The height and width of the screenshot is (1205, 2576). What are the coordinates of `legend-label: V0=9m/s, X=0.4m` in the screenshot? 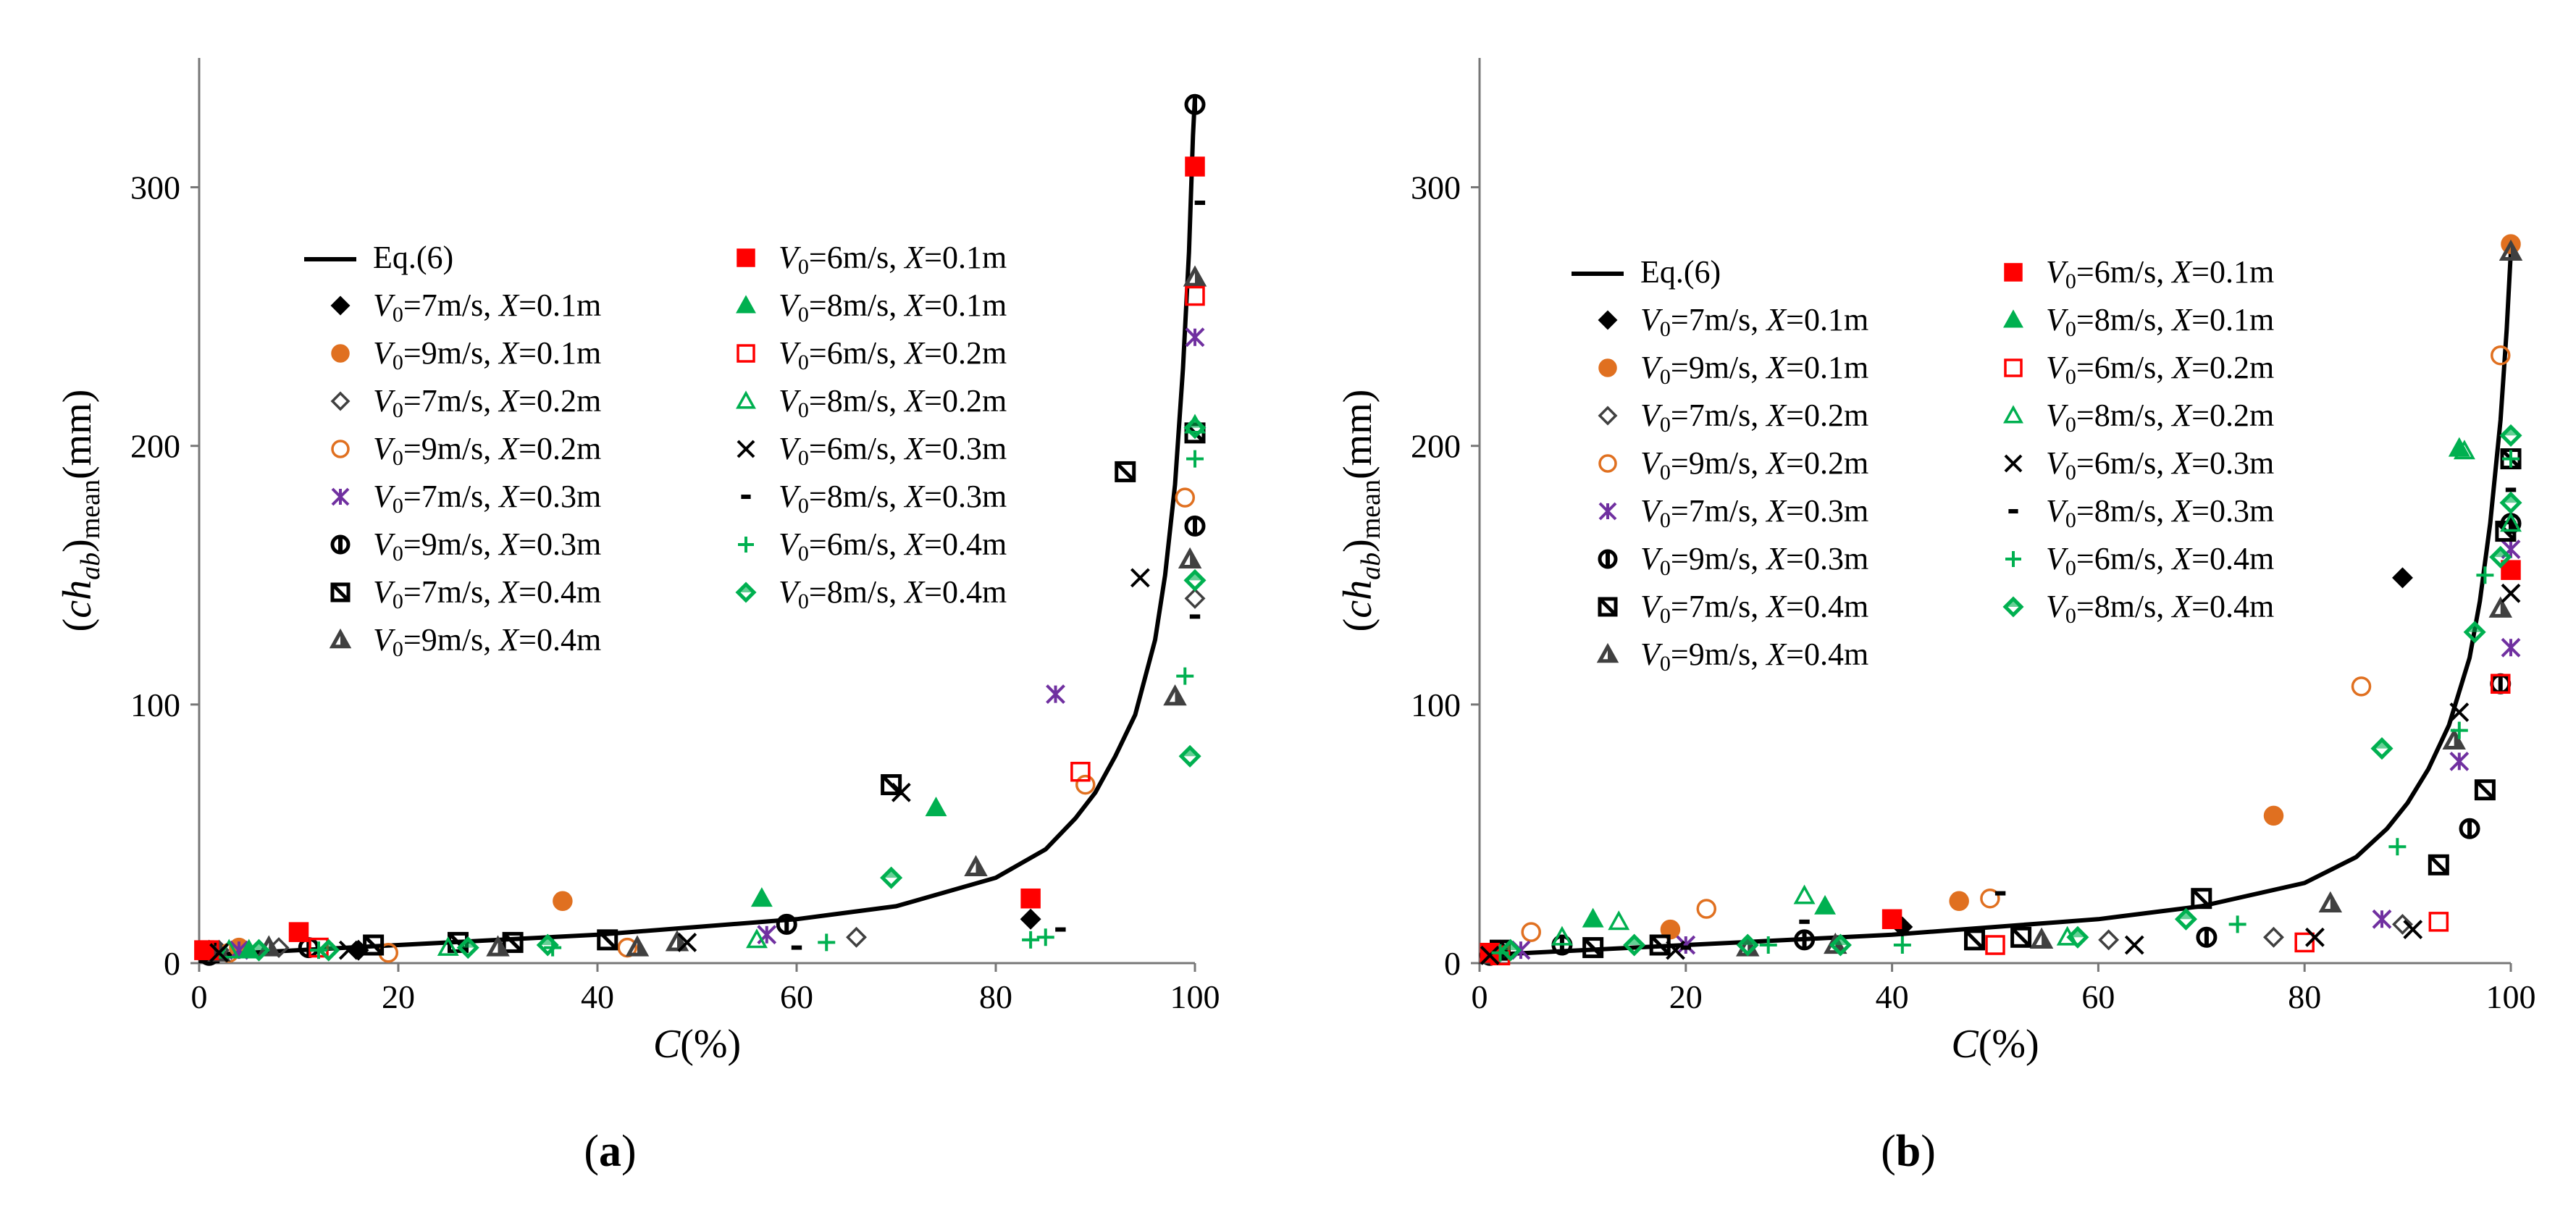 It's located at (487, 641).